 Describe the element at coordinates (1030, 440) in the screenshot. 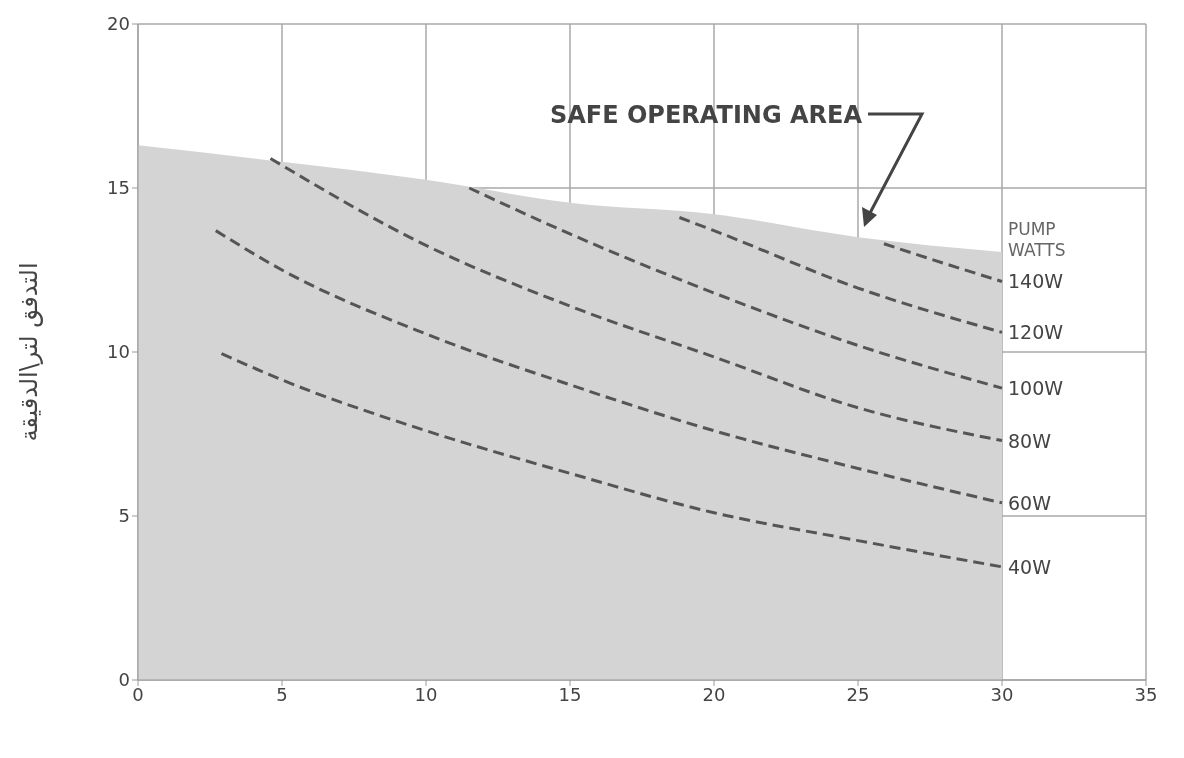

I see `series-label: 80W` at that location.